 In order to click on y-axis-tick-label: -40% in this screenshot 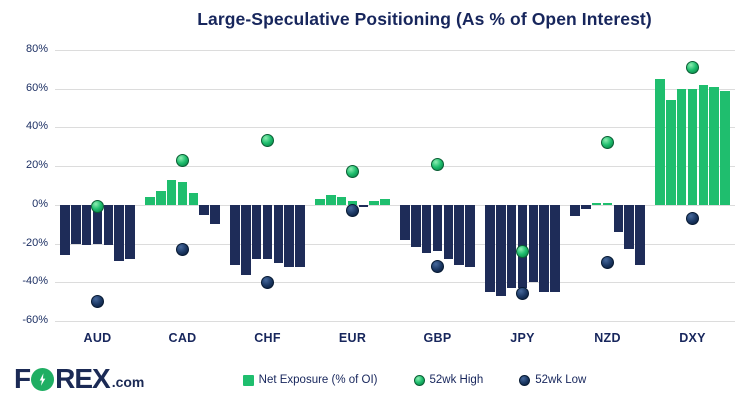, I will do `click(35, 281)`.